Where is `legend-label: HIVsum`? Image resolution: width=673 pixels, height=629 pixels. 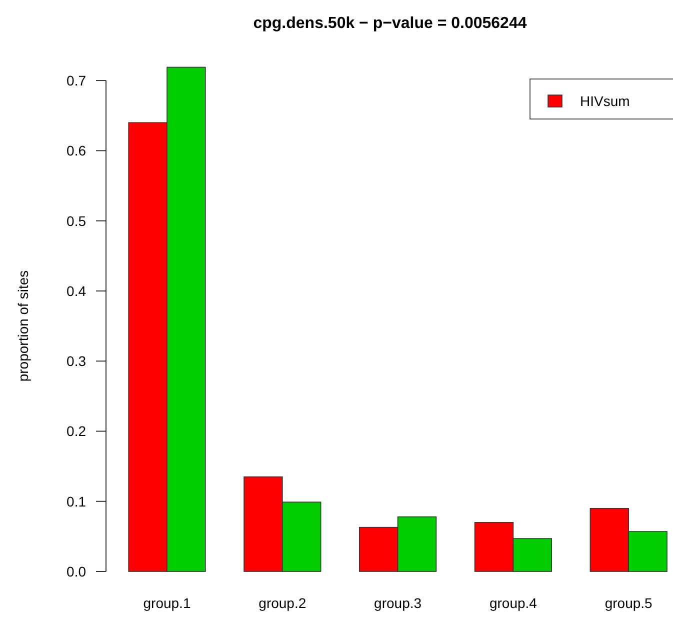 legend-label: HIVsum is located at coordinates (605, 101).